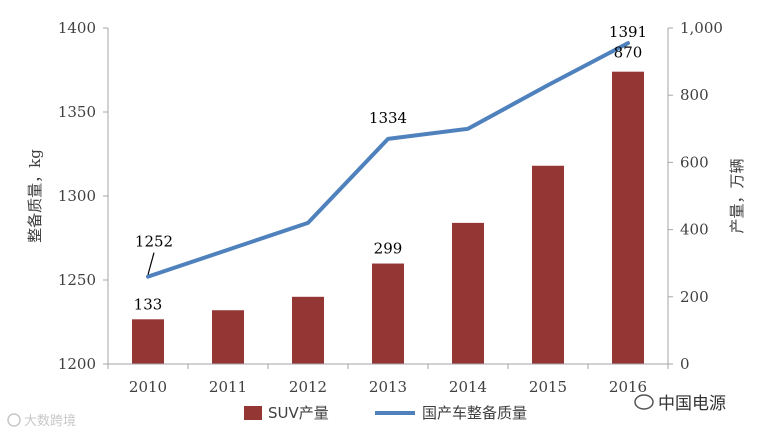  I want to click on y-right-tick-label: 0, so click(685, 364).